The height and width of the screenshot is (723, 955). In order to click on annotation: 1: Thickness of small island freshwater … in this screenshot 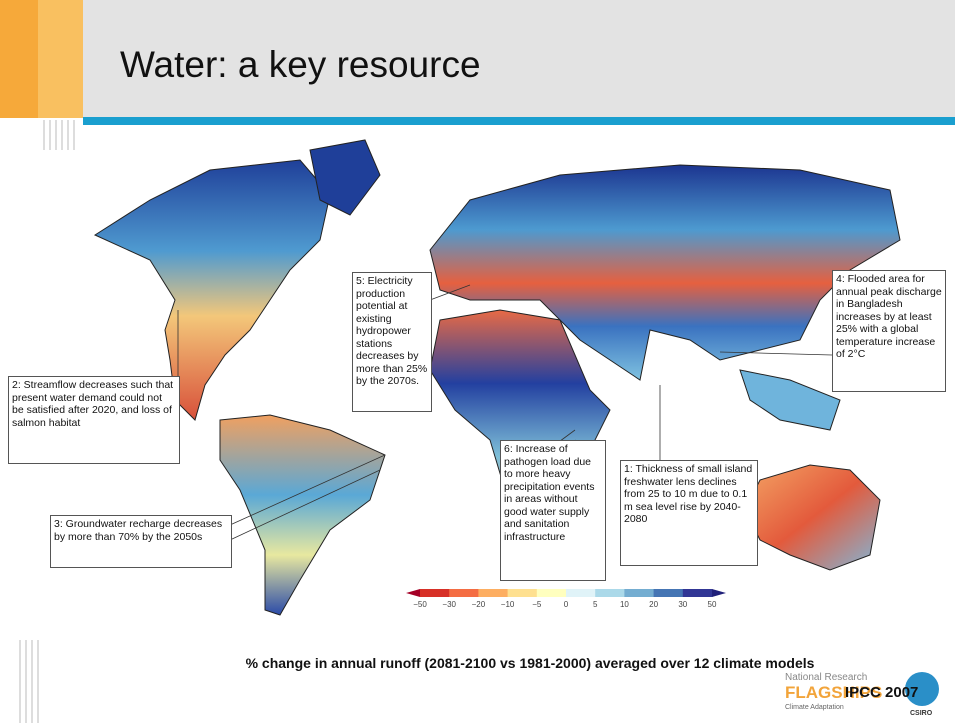, I will do `click(689, 513)`.